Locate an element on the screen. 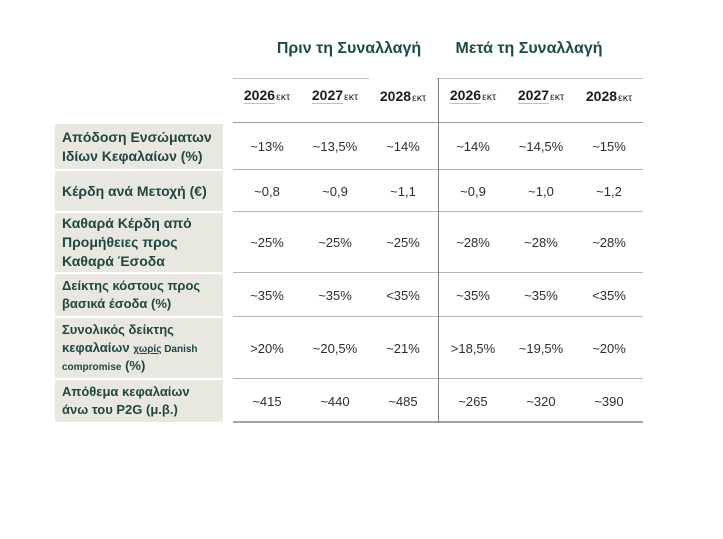 The height and width of the screenshot is (539, 723). value-cell: ~15% is located at coordinates (609, 146).